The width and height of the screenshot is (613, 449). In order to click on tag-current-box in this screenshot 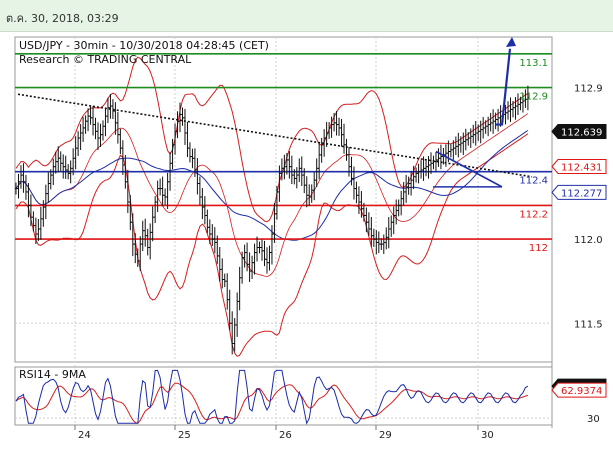, I will do `click(579, 131)`.